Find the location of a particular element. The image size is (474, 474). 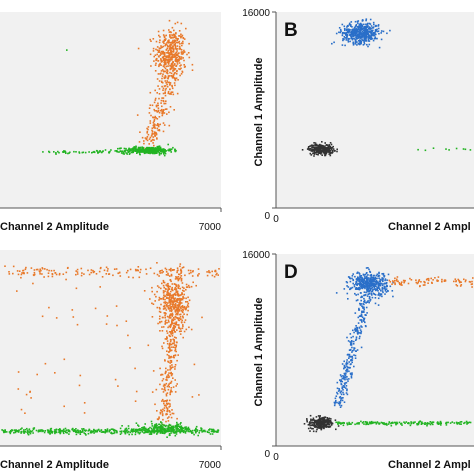

x-tick-label: 7000 is located at coordinates (210, 465).